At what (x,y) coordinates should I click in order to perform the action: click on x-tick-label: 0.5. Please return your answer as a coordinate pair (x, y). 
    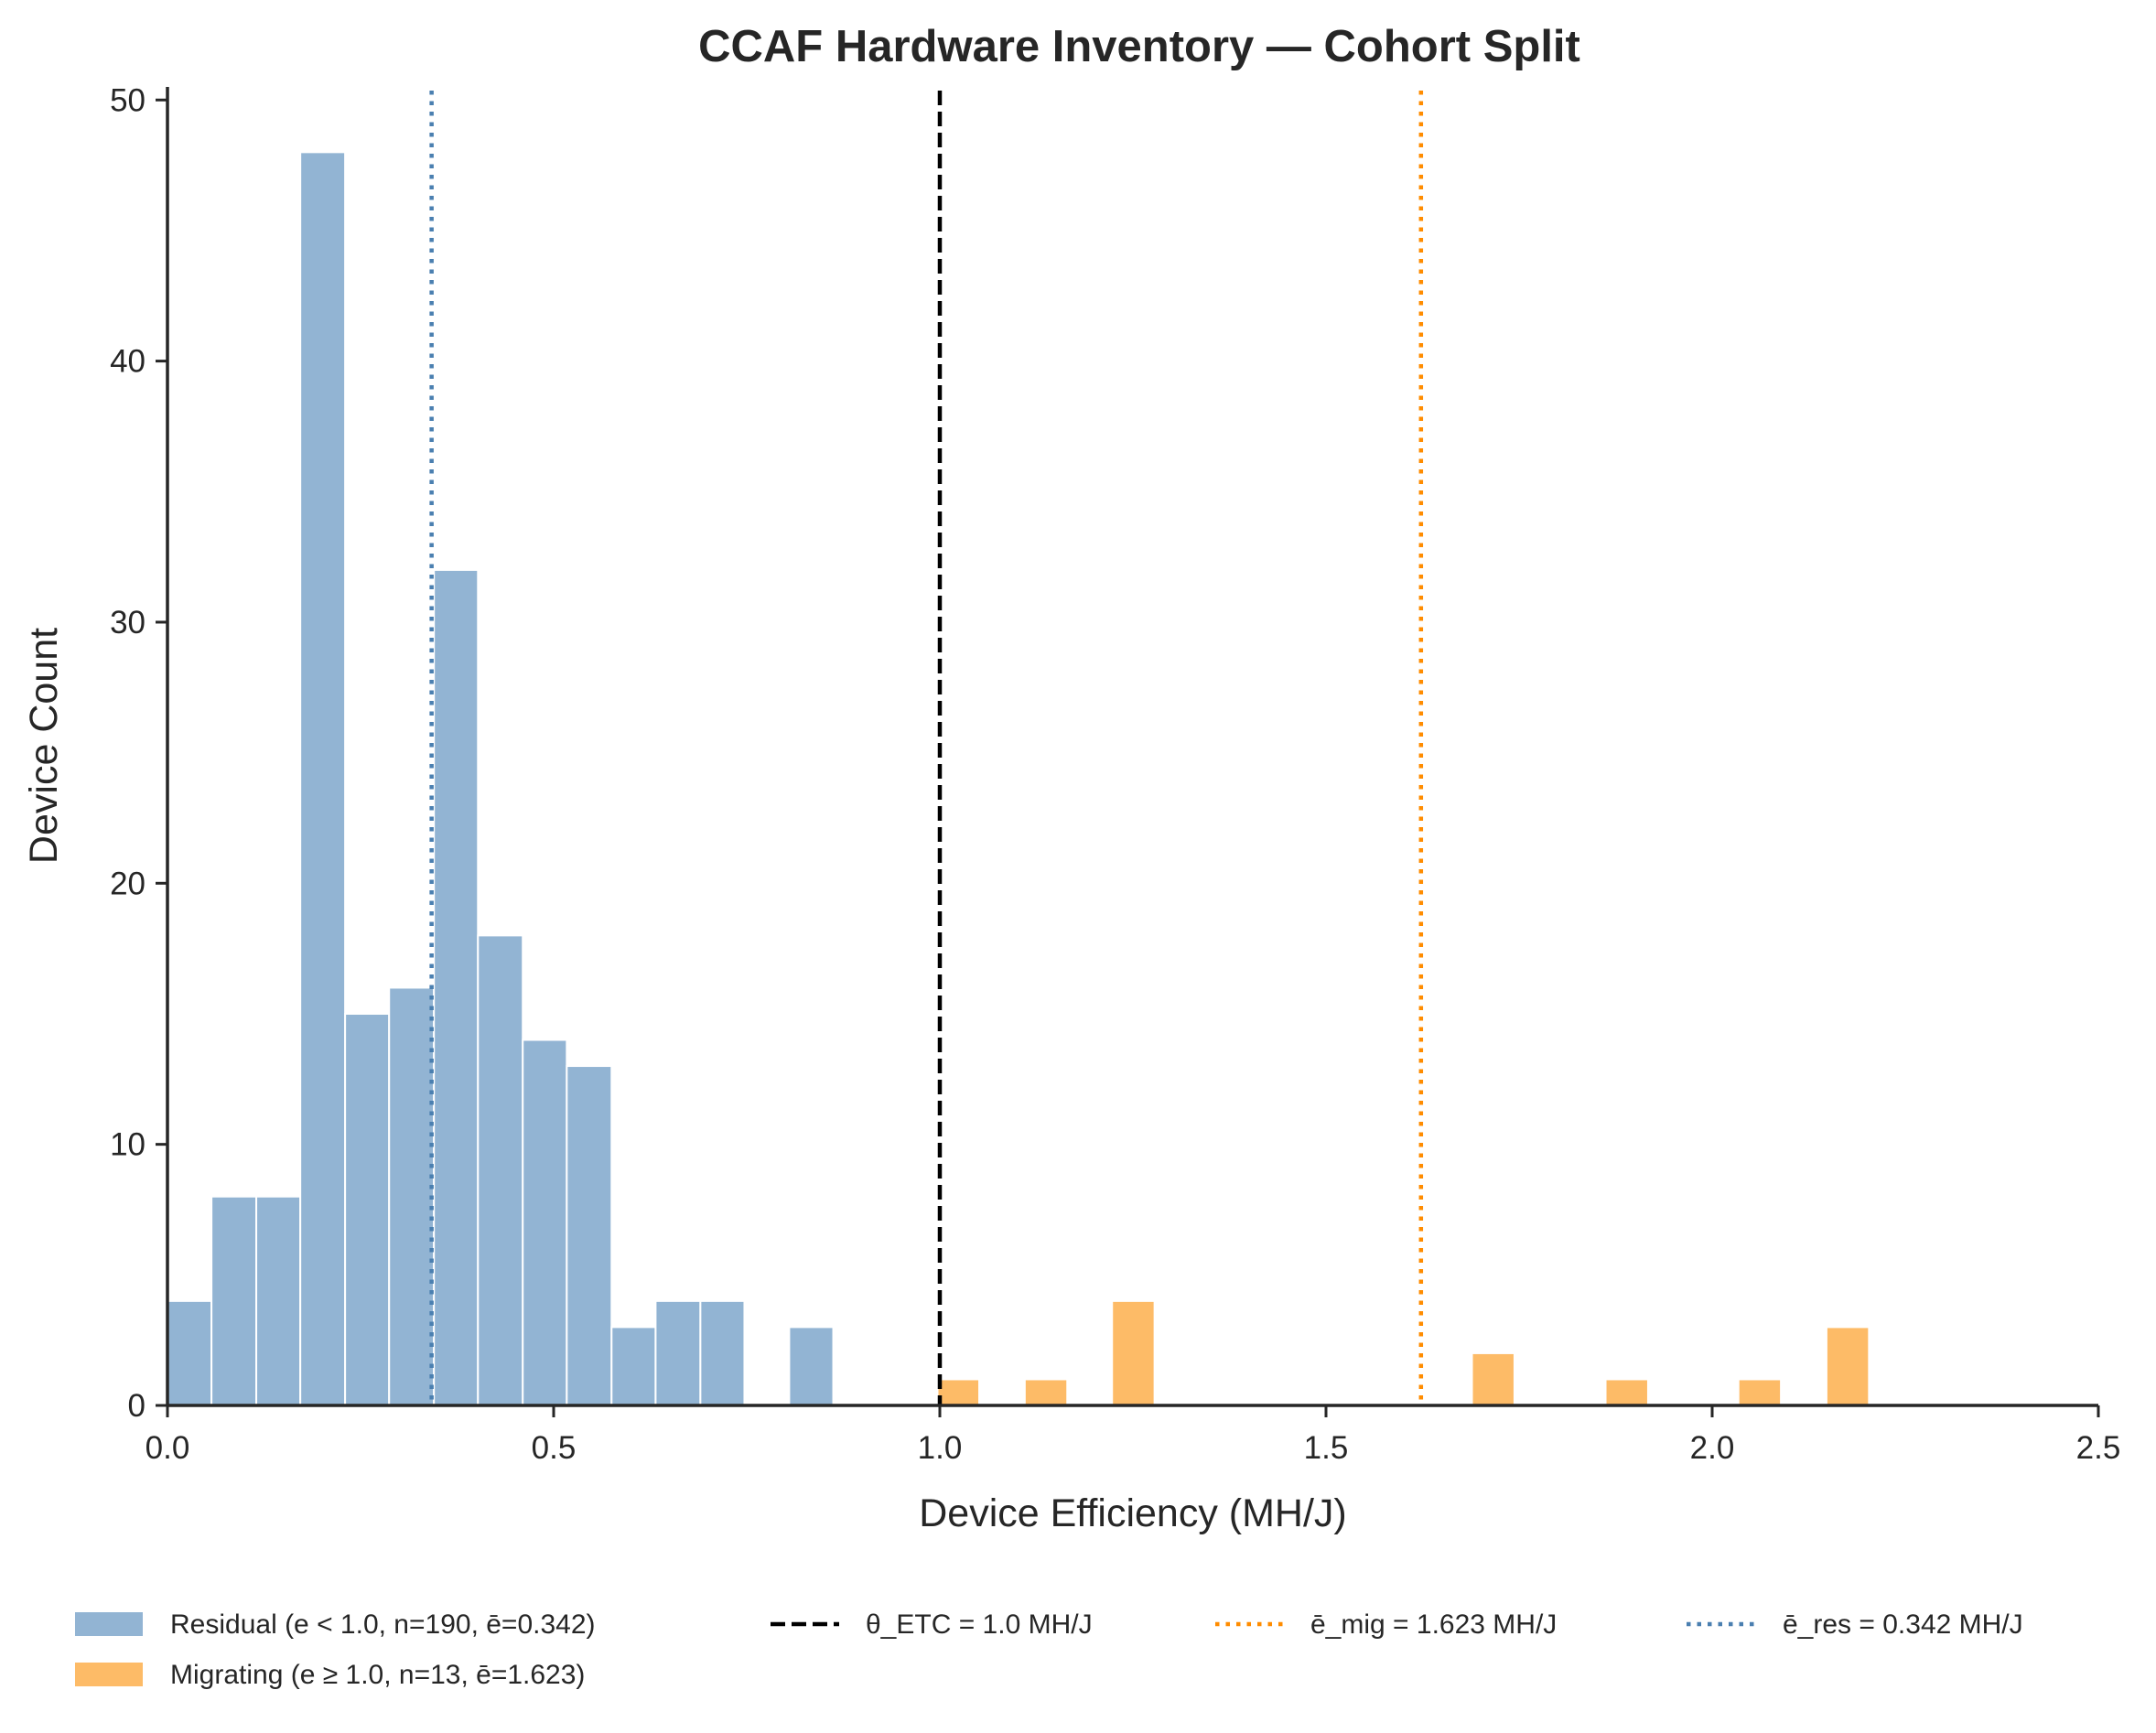
    Looking at the image, I should click on (554, 1448).